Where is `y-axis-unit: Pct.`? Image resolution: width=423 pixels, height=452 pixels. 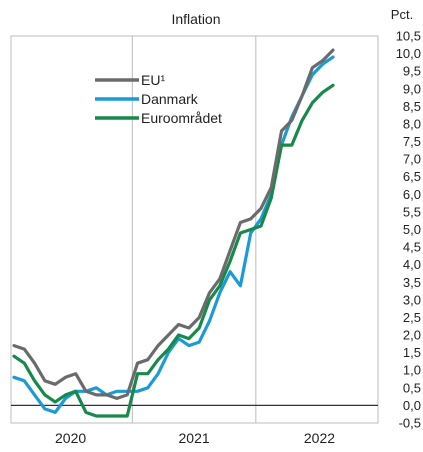 y-axis-unit: Pct. is located at coordinates (402, 14).